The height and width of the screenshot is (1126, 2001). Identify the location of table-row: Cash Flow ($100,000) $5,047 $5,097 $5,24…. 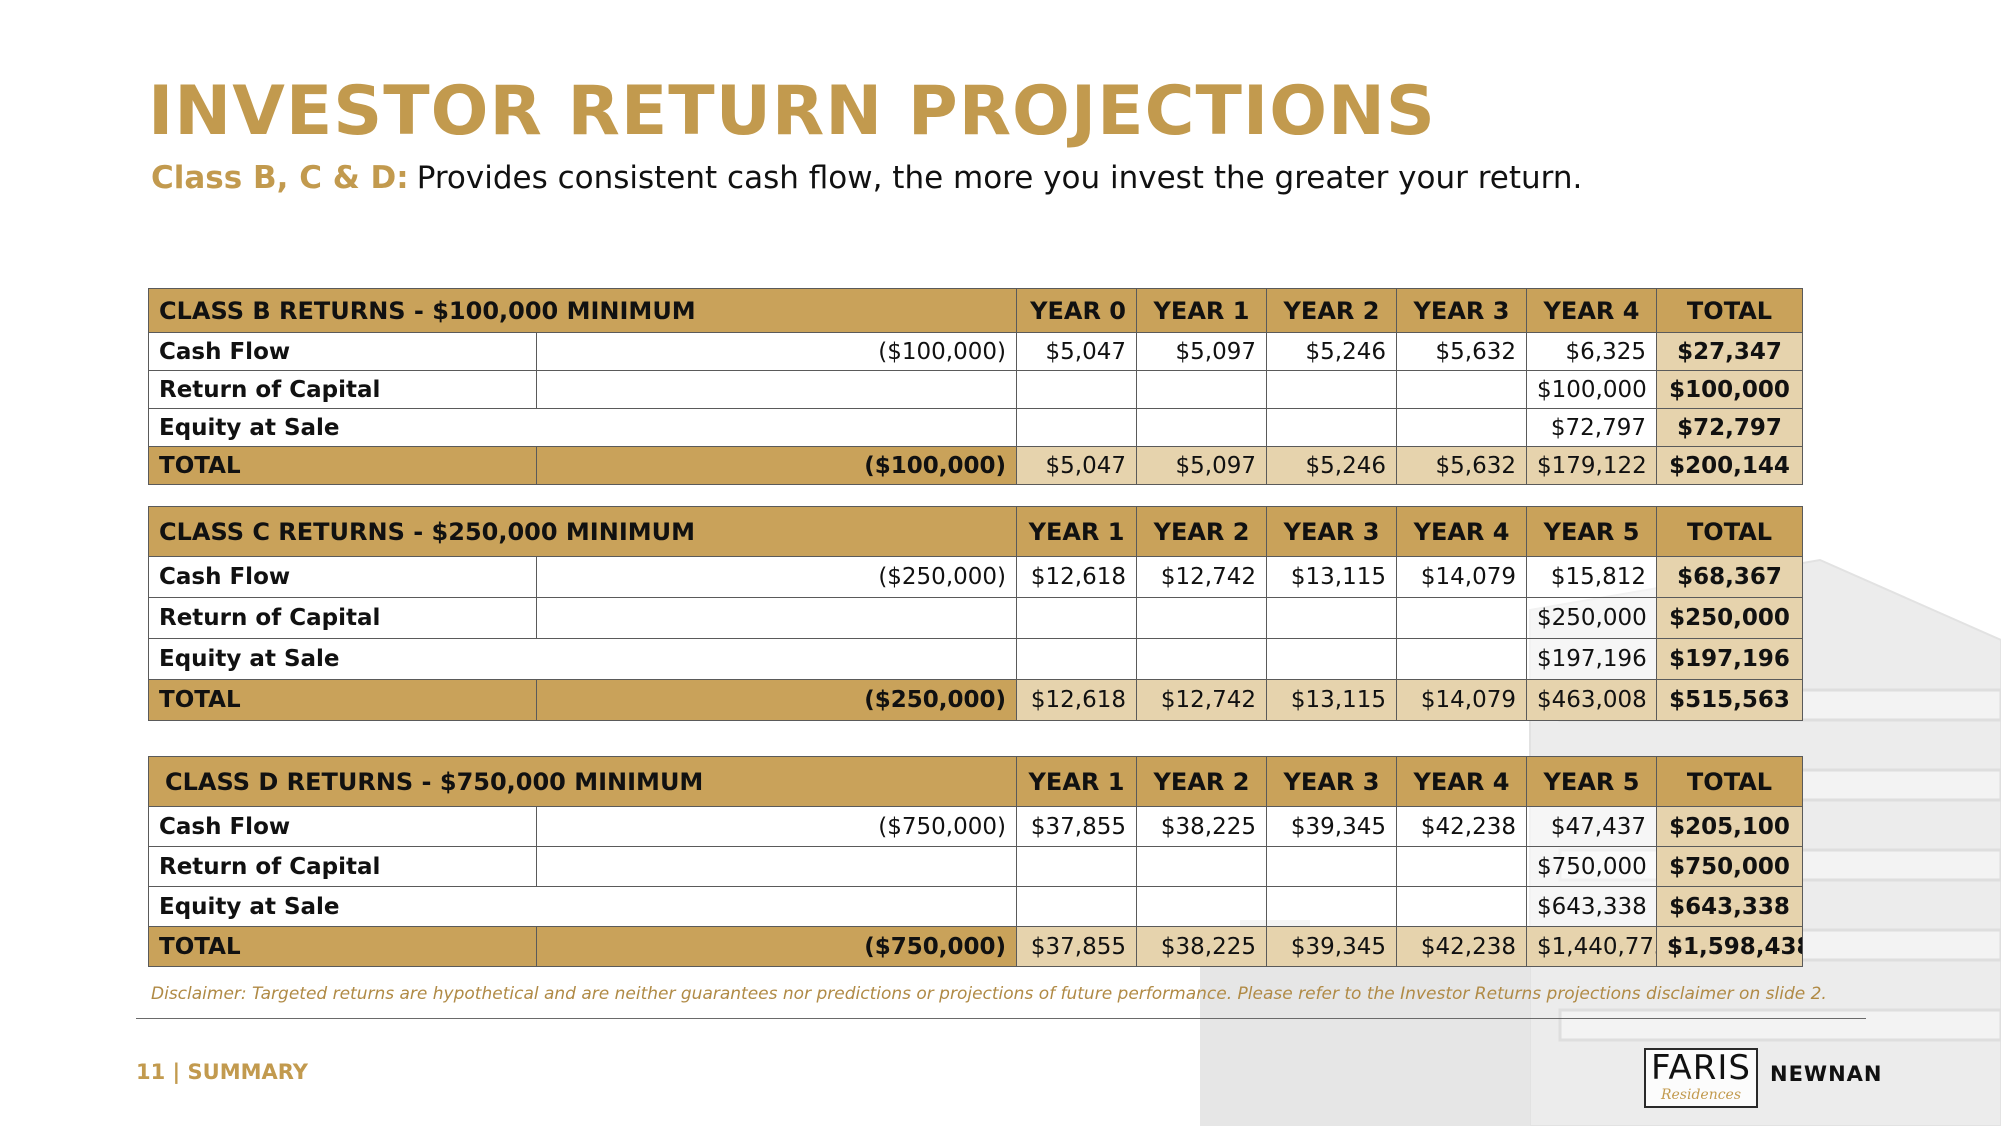
(975, 351).